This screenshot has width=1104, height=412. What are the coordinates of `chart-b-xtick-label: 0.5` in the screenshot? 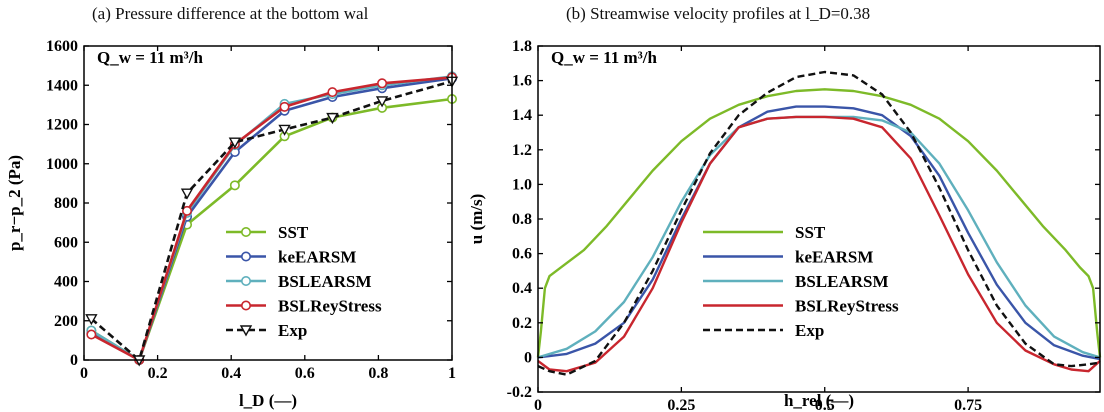 It's located at (825, 404).